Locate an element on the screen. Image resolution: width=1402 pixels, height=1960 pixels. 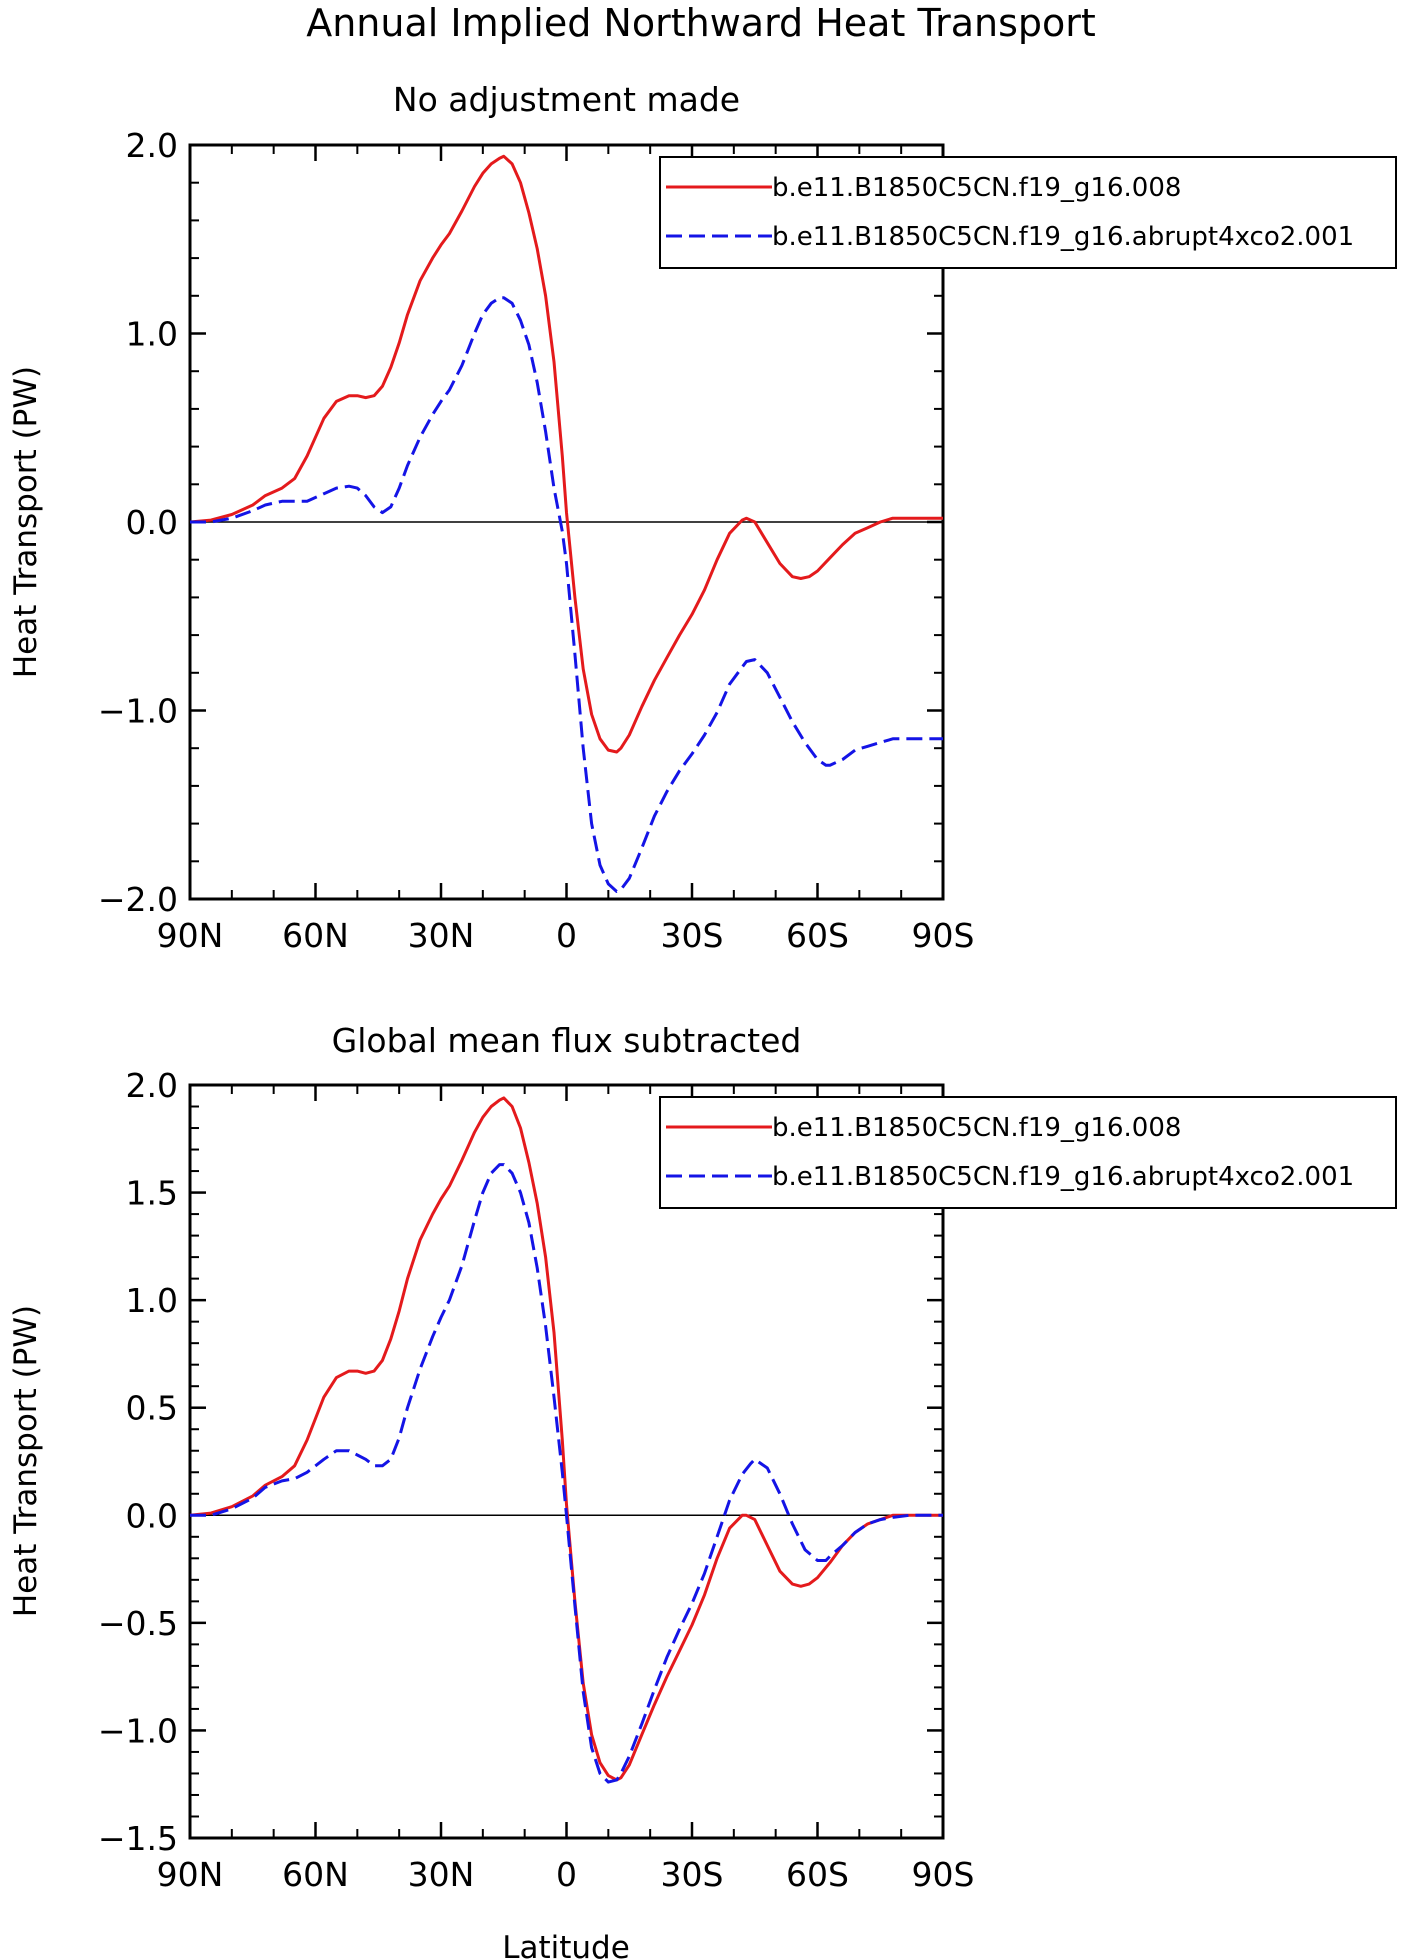
y-tick-label: −2.0 is located at coordinates (138, 899).